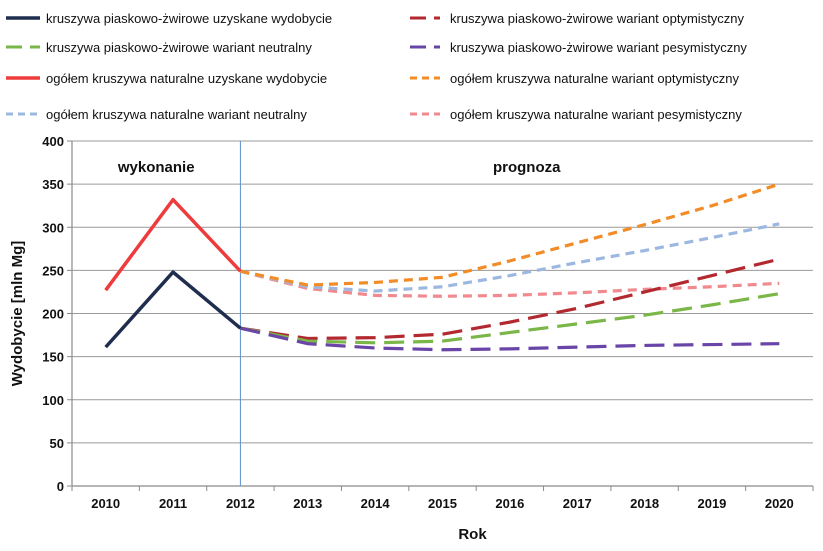 This screenshot has width=823, height=551. I want to click on x-tick-label-3: 2013, so click(307, 503).